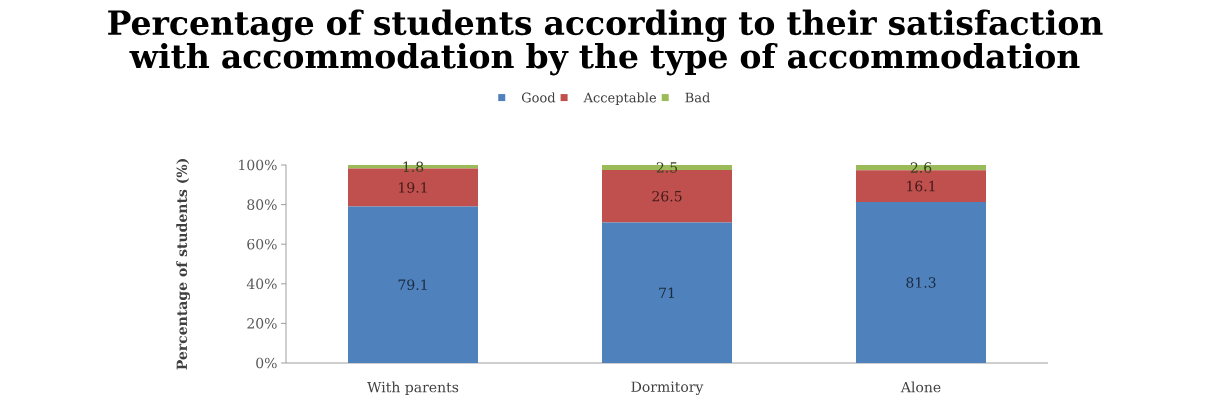  What do you see at coordinates (667, 388) in the screenshot?
I see `x-tick-label: Dormitory` at bounding box center [667, 388].